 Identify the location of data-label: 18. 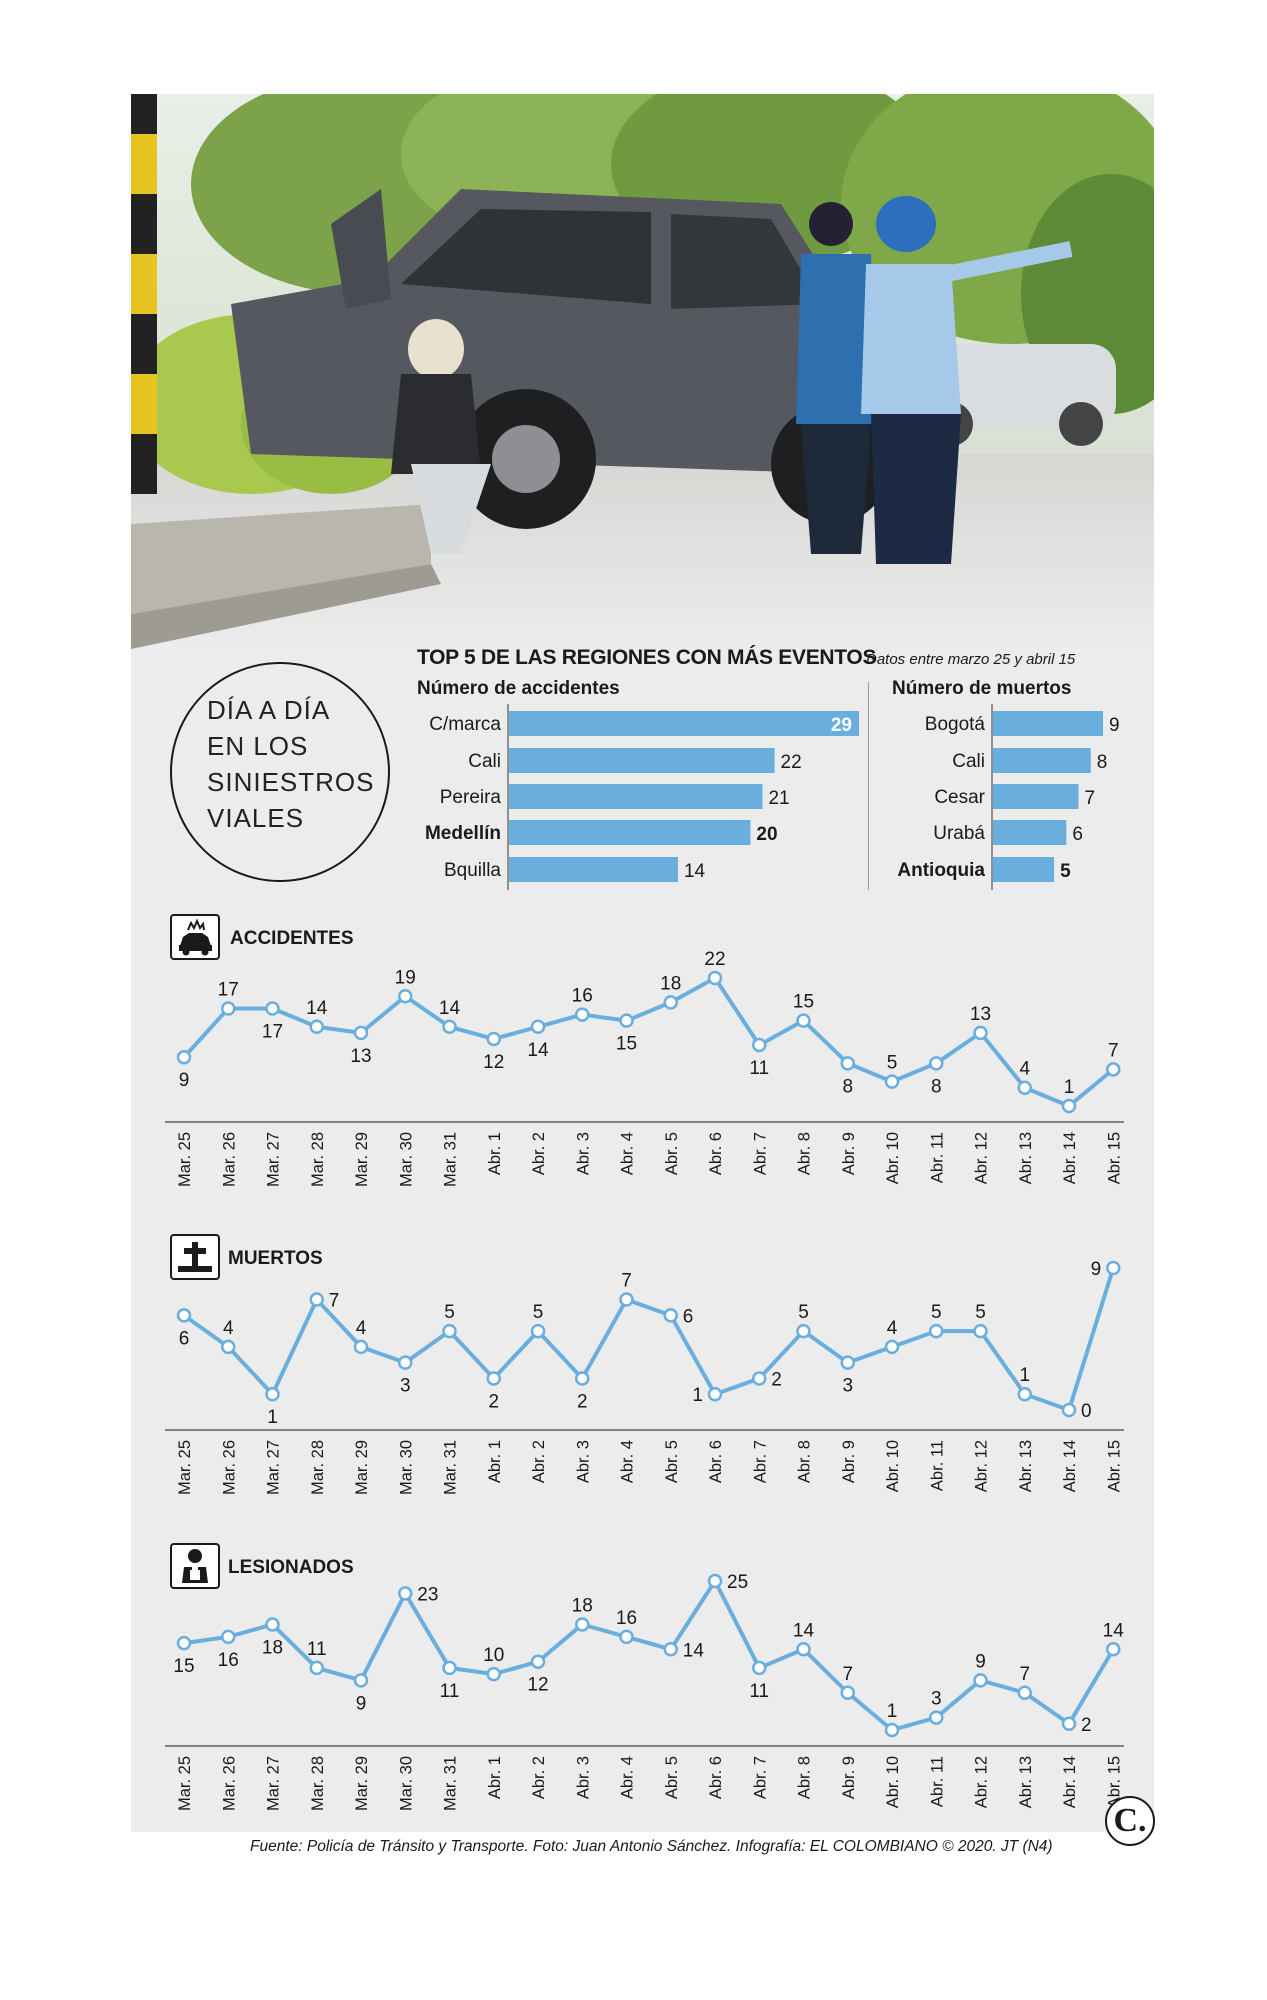
(670, 983).